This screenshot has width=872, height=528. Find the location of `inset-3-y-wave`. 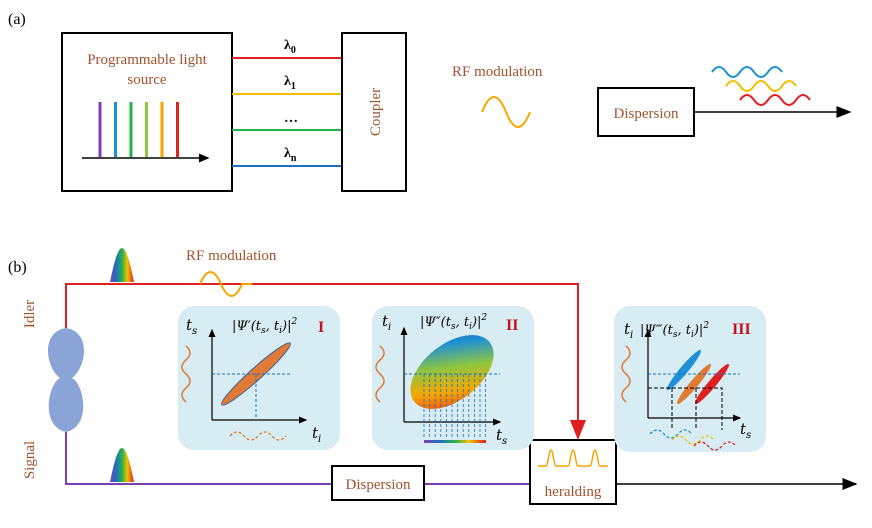

inset-3-y-wave is located at coordinates (626, 374).